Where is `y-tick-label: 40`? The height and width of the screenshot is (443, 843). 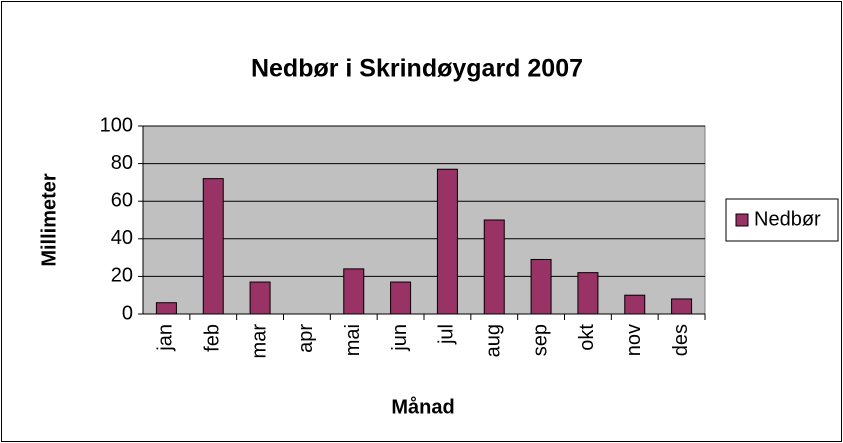 y-tick-label: 40 is located at coordinates (122, 238).